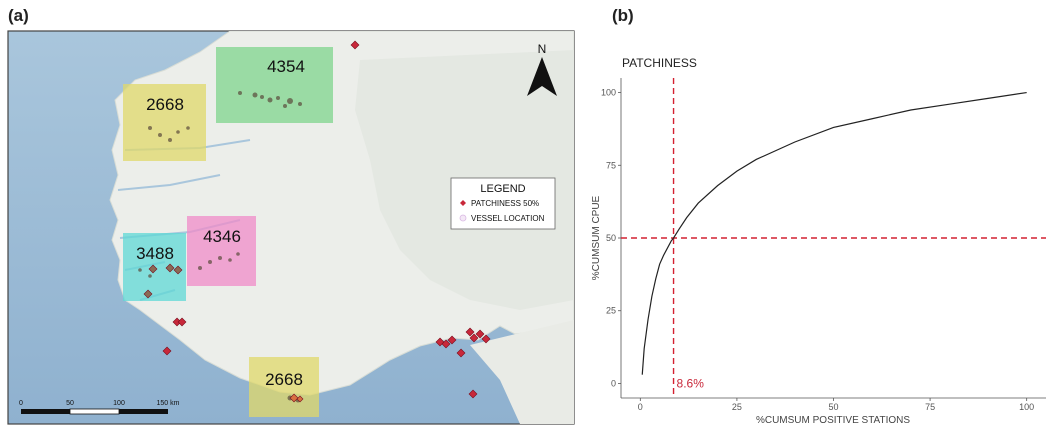 Image resolution: width=1046 pixels, height=429 pixels. I want to click on xtick-label: 25, so click(737, 407).